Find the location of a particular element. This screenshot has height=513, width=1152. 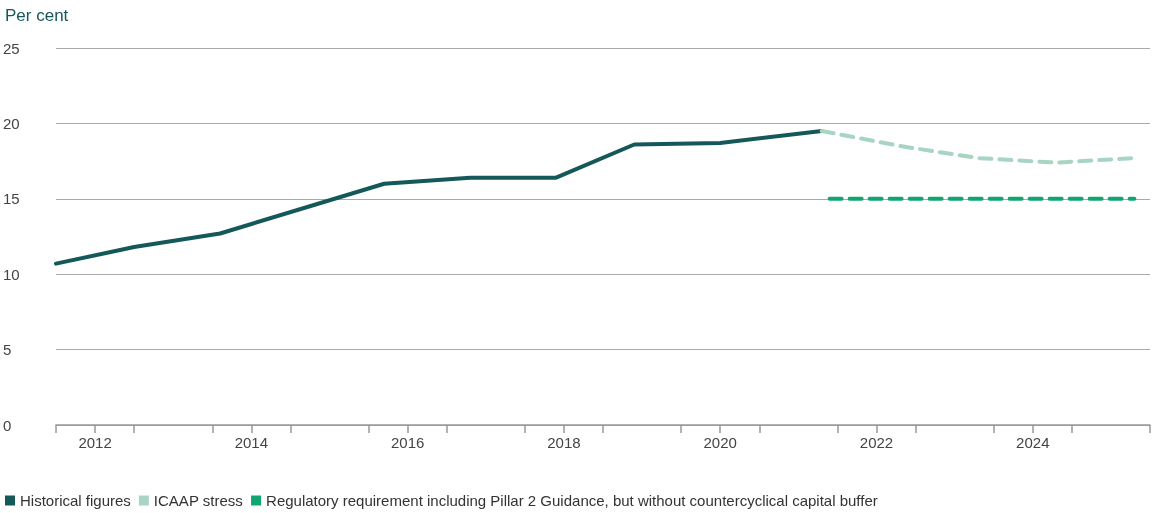

x-tick-label: 2022 is located at coordinates (876, 442).